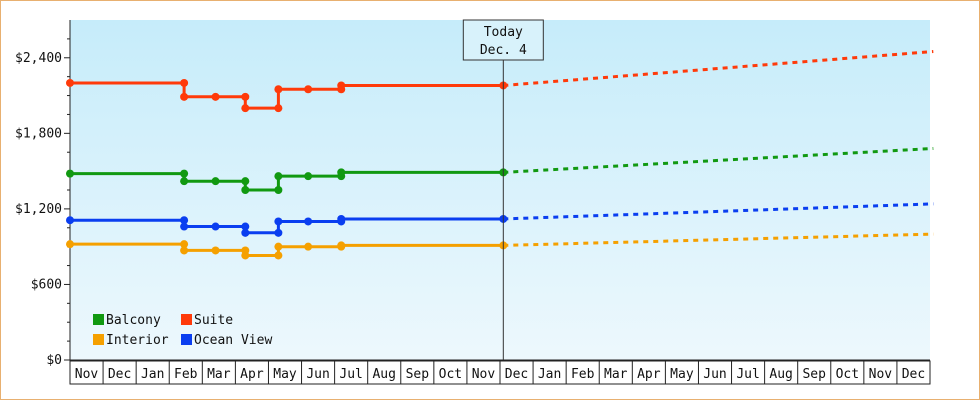  I want to click on series-balcony, so click(500, 170).